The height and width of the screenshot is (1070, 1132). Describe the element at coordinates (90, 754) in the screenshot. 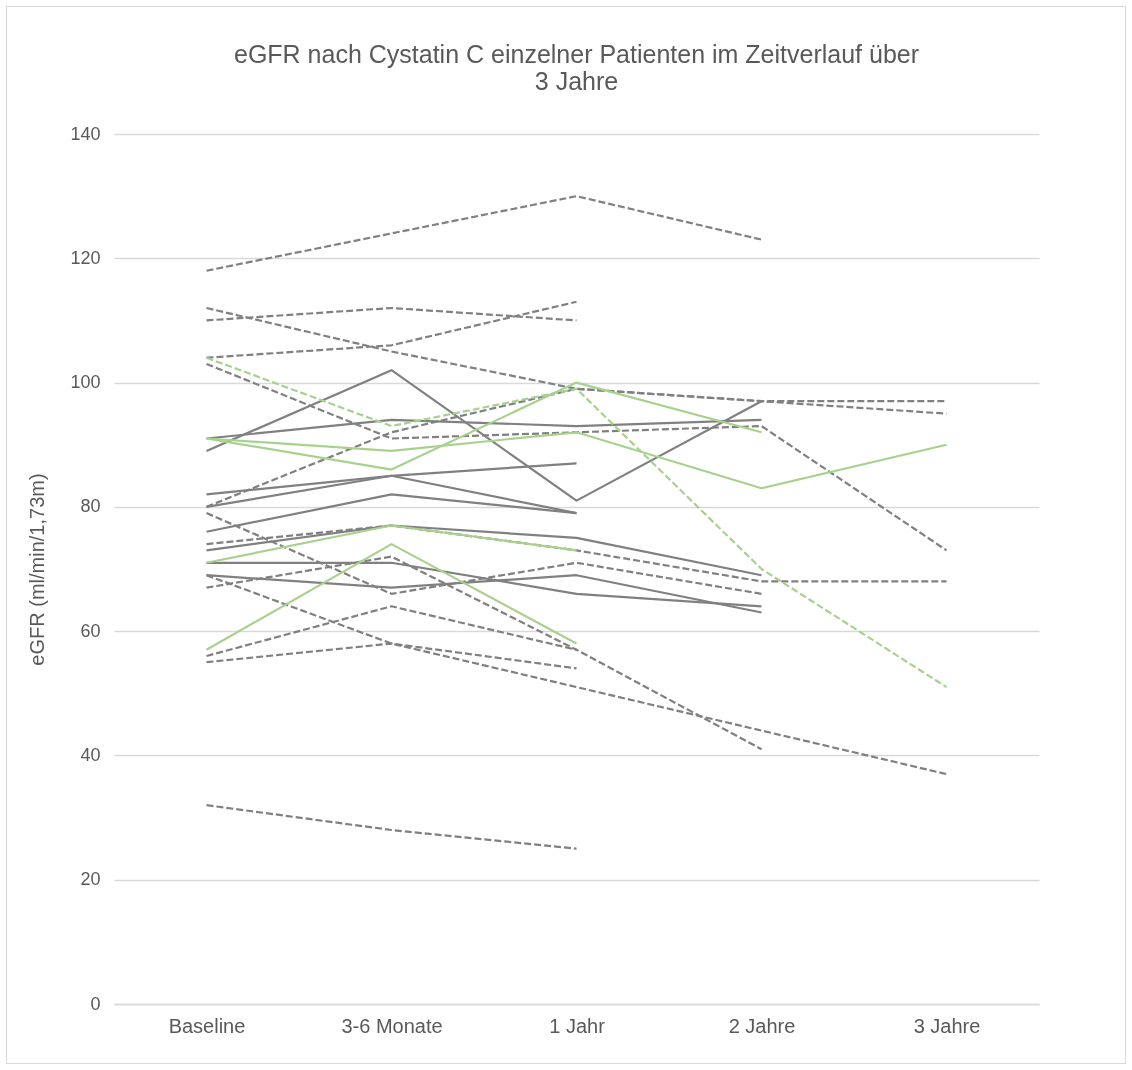

I see `y-tick-label: 40` at that location.